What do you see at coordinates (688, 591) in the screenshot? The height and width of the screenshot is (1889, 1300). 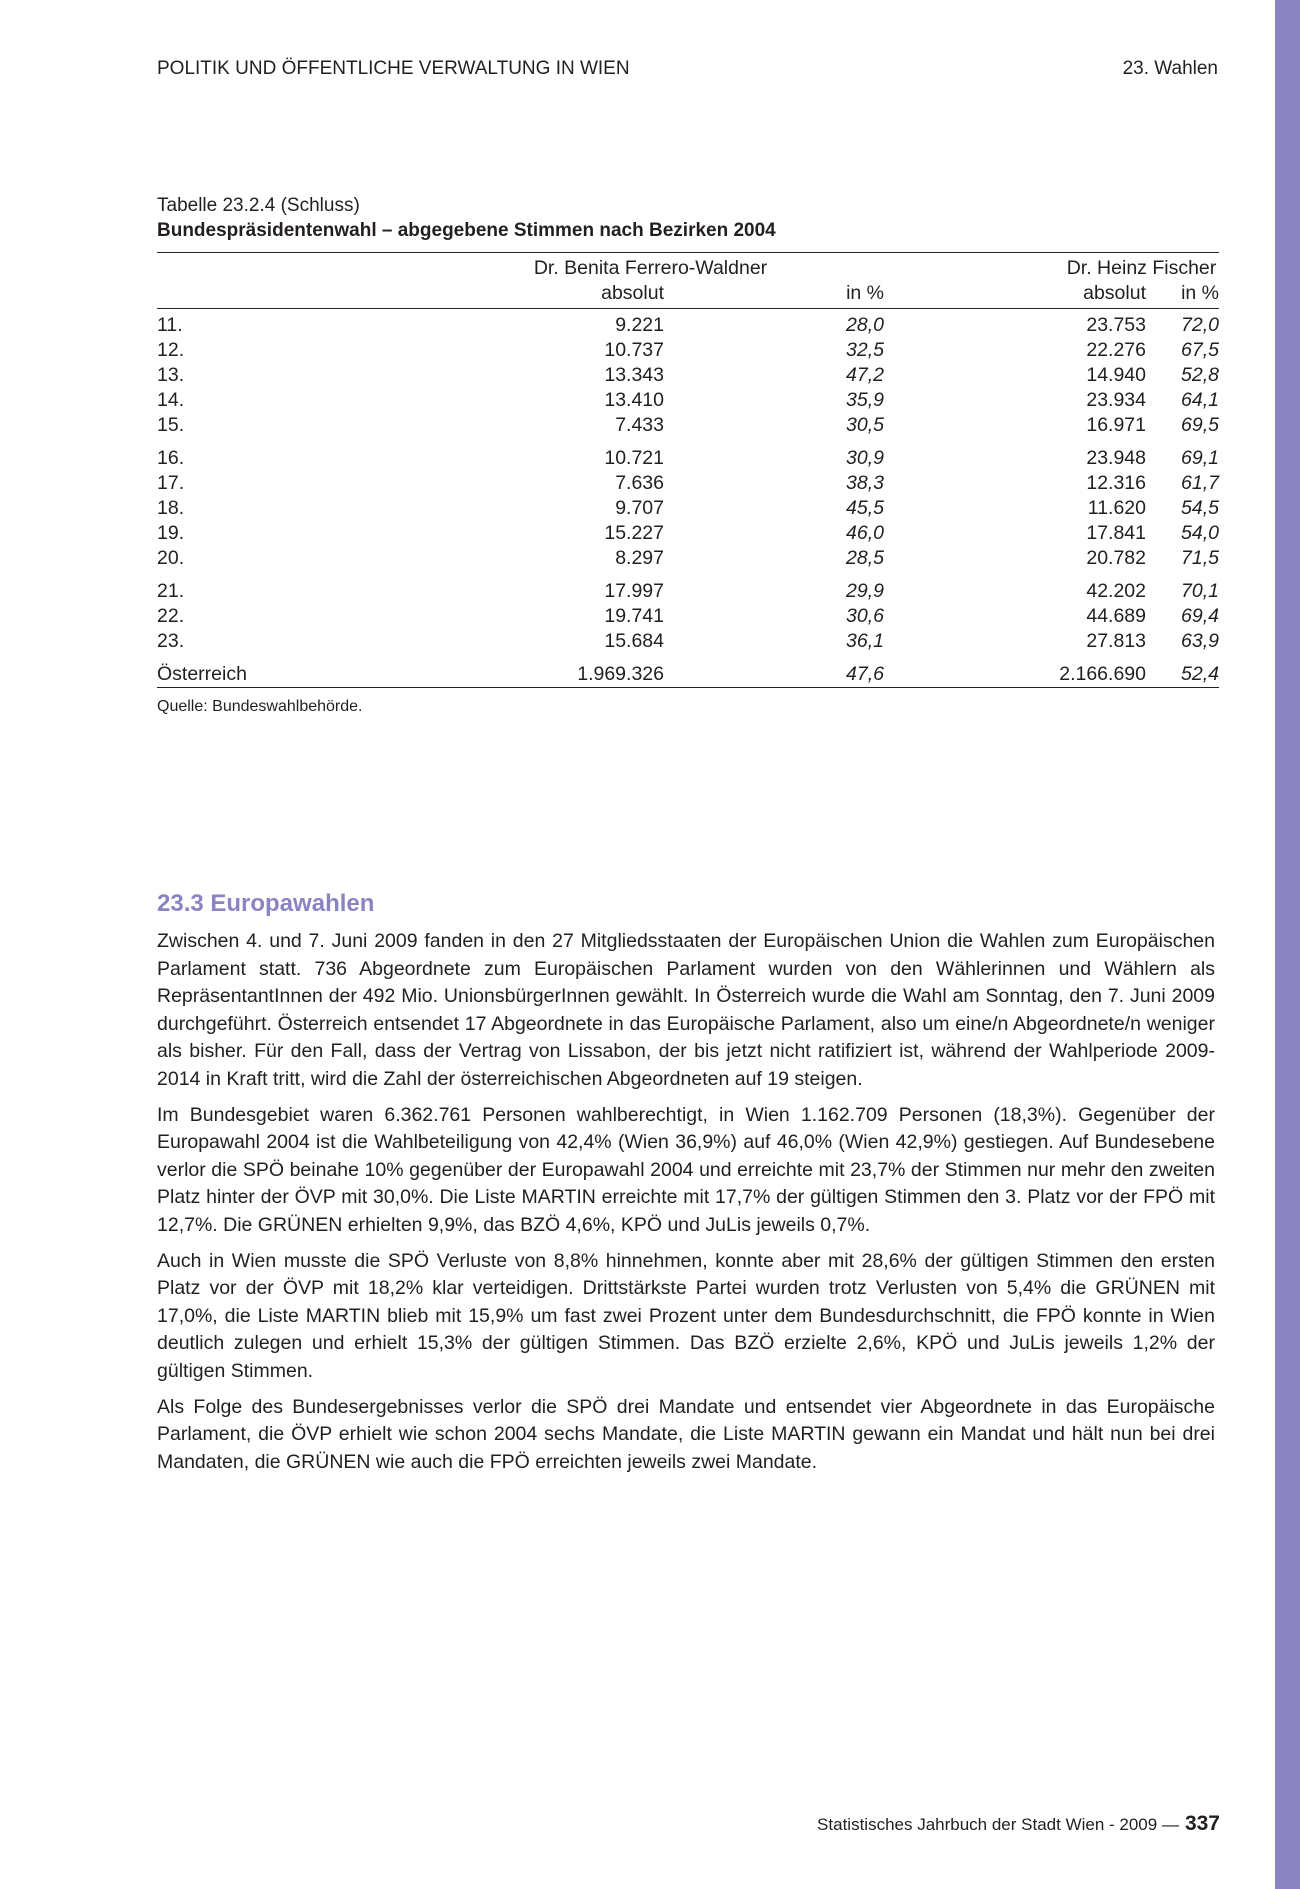 I see `table-row: 21. 17.997 29,9 42.202 70,1` at bounding box center [688, 591].